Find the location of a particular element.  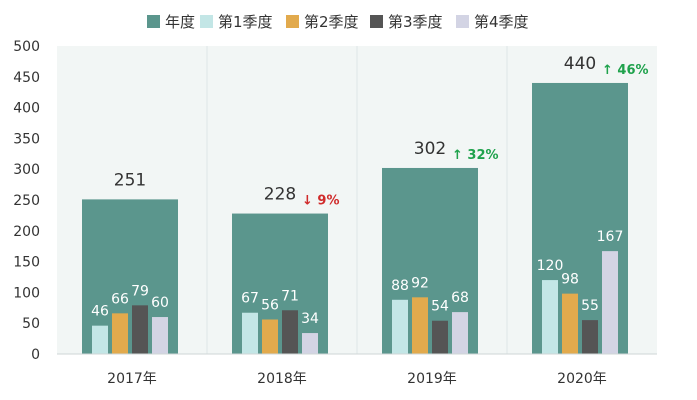

quarter-value-label: 54 is located at coordinates (440, 307).